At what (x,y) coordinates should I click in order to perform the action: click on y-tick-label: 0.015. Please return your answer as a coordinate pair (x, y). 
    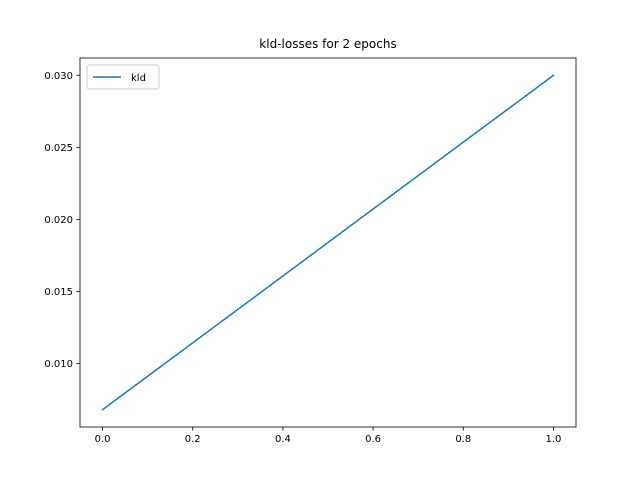
    Looking at the image, I should click on (58, 292).